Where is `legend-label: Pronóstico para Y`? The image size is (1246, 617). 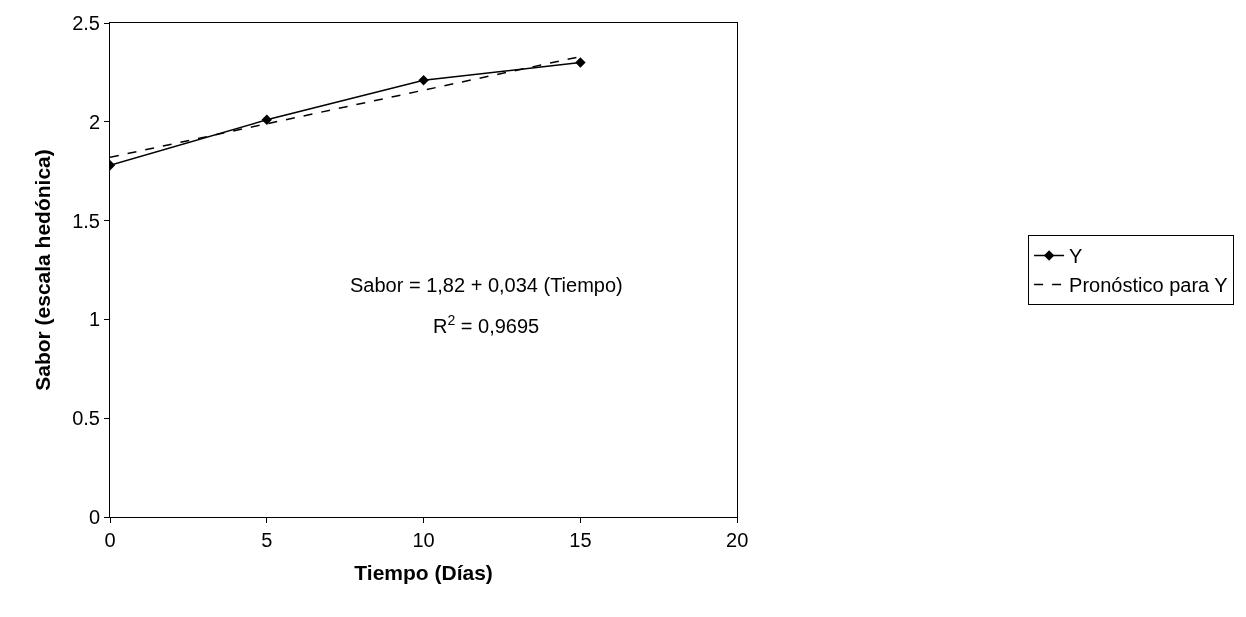
legend-label: Pronóstico para Y is located at coordinates (1148, 285).